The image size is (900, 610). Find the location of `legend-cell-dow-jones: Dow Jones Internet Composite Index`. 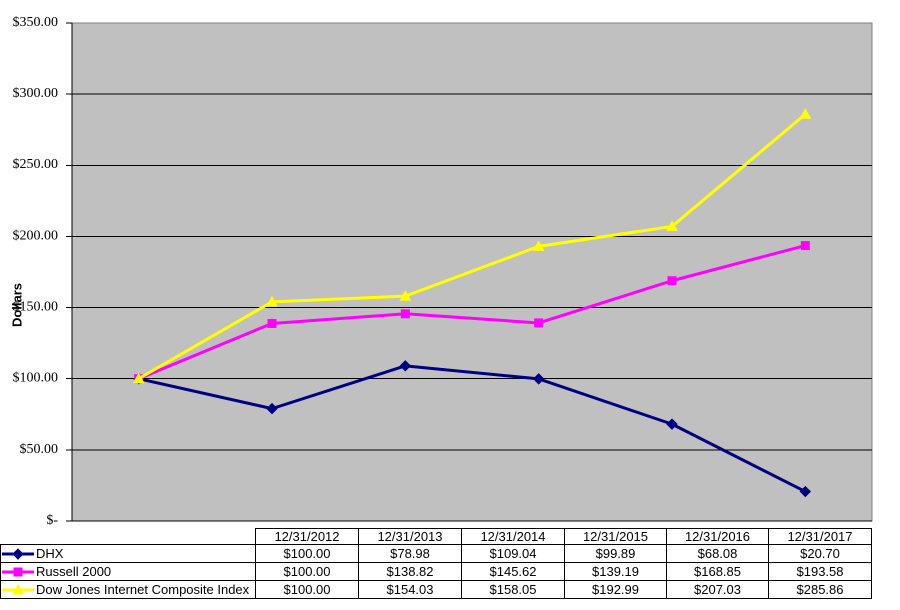

legend-cell-dow-jones: Dow Jones Internet Composite Index is located at coordinates (128, 589).